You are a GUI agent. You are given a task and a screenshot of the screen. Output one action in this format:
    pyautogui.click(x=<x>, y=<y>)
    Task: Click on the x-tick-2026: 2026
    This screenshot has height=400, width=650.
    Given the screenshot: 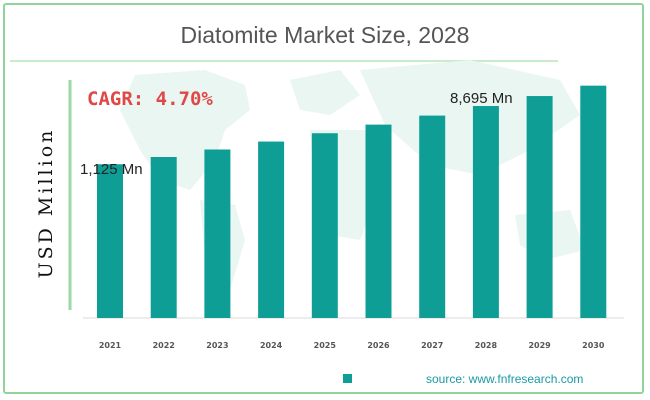 What is the action you would take?
    pyautogui.click(x=378, y=345)
    